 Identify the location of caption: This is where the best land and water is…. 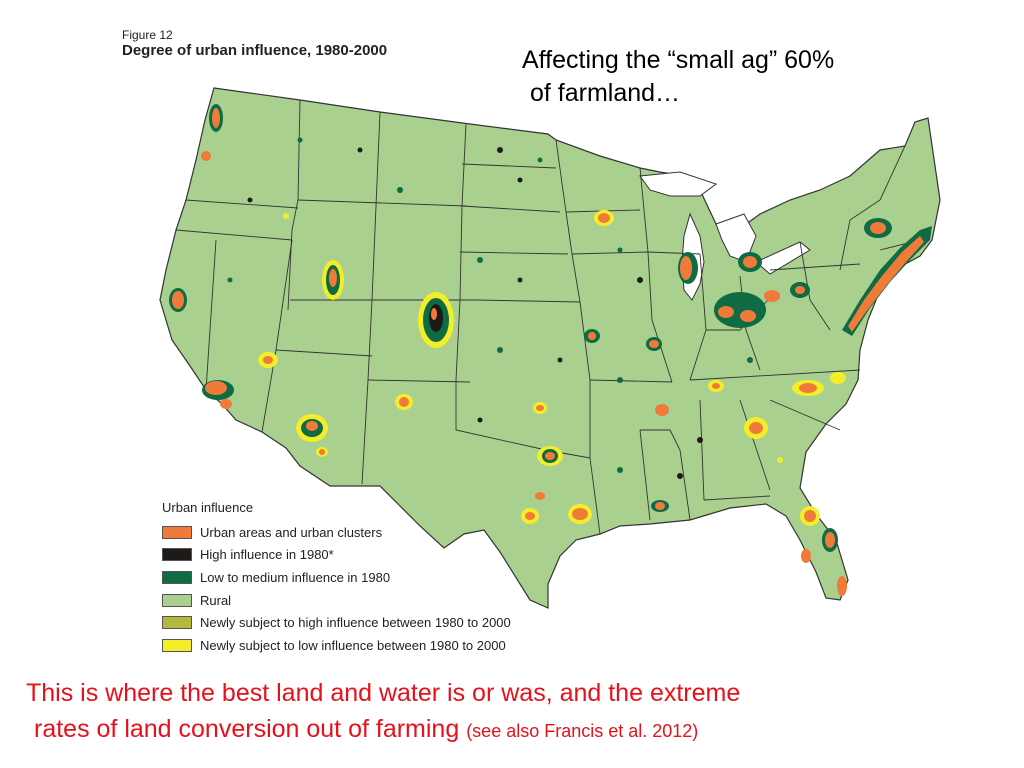
(516, 712).